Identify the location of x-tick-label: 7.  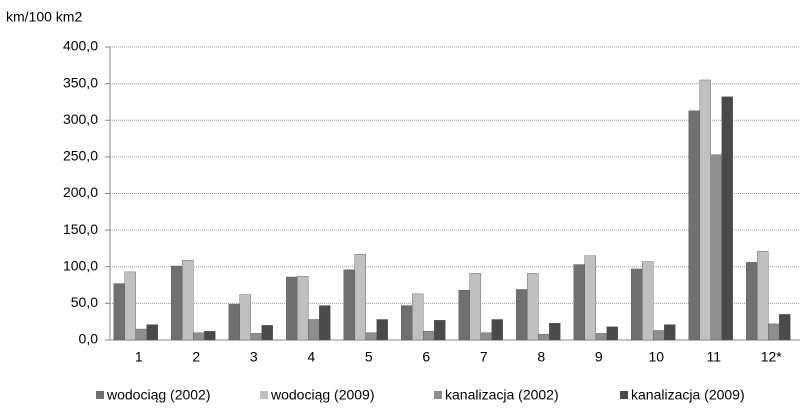
(484, 357).